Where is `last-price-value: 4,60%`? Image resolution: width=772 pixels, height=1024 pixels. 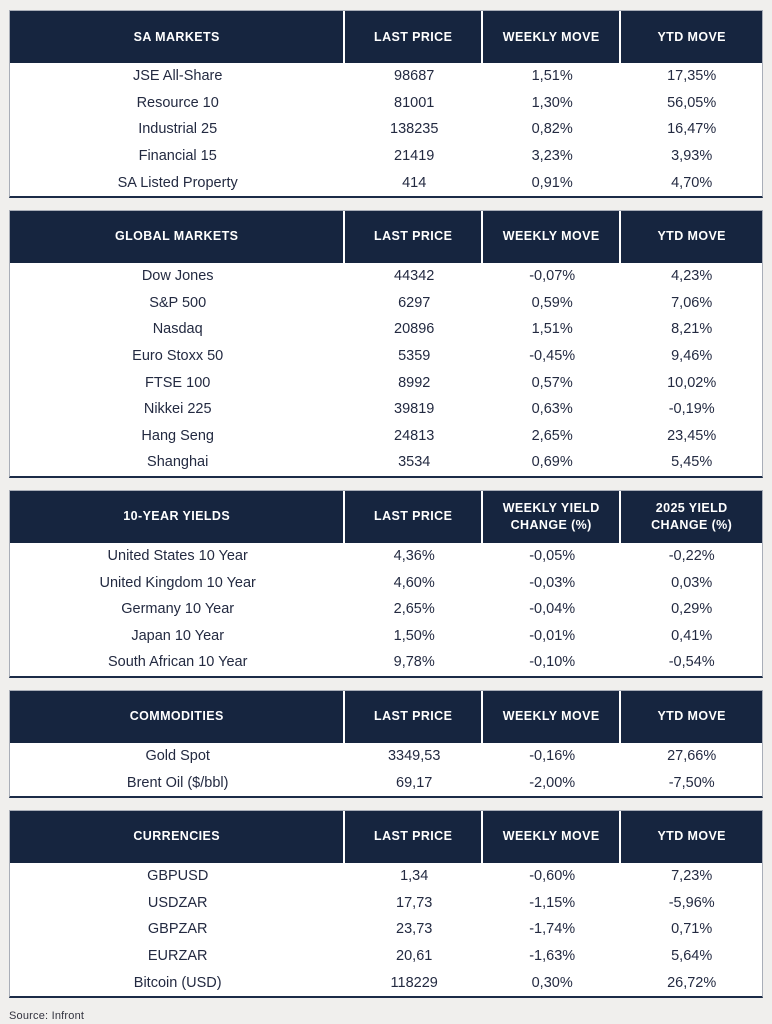
last-price-value: 4,60% is located at coordinates (414, 582).